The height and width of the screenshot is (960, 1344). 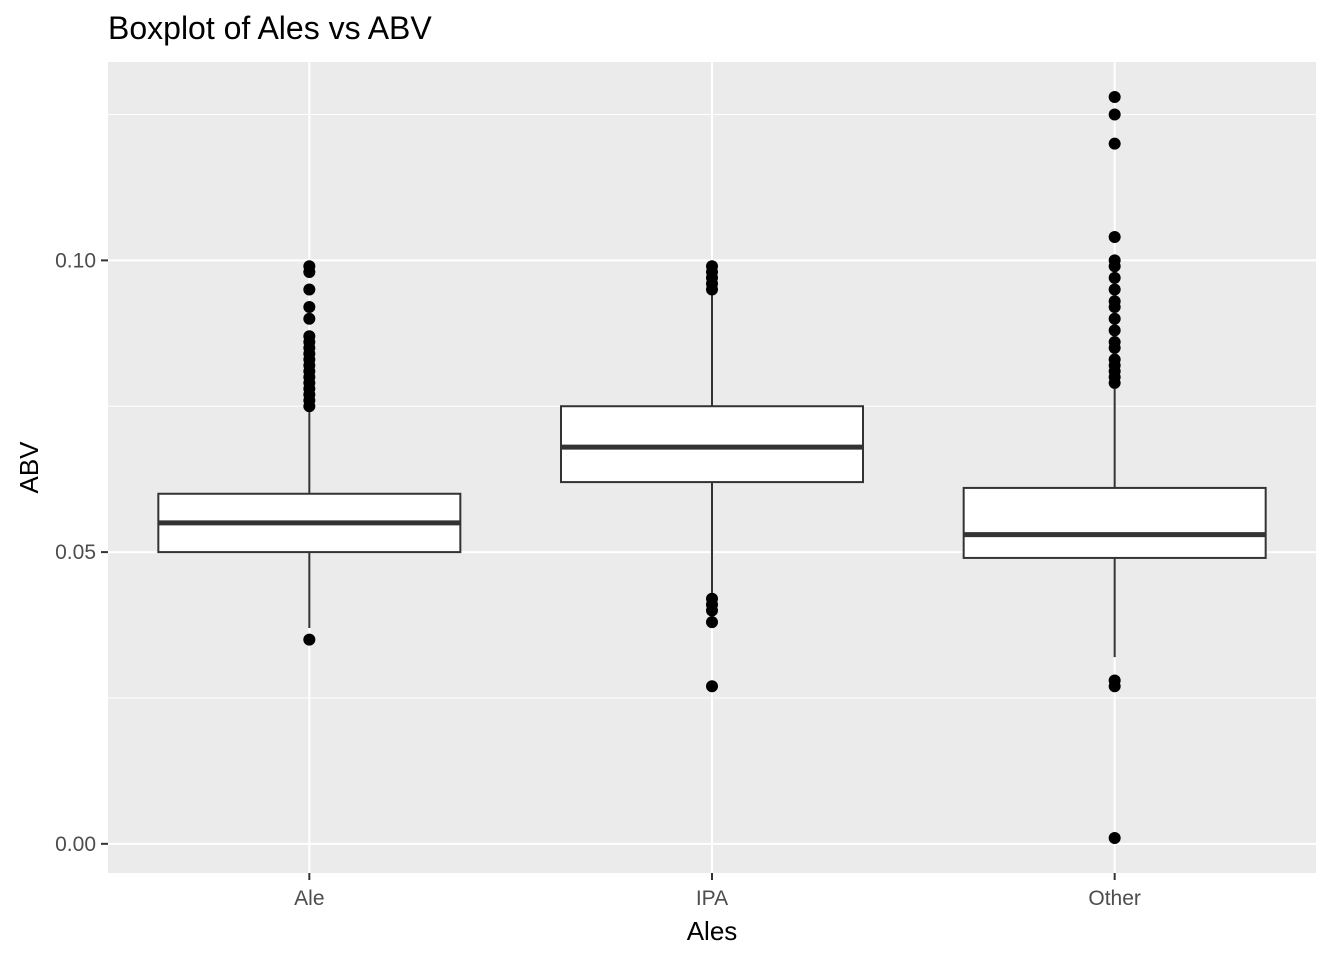 What do you see at coordinates (270, 28) in the screenshot?
I see `chart-title: Boxplot of Ales vs ABV` at bounding box center [270, 28].